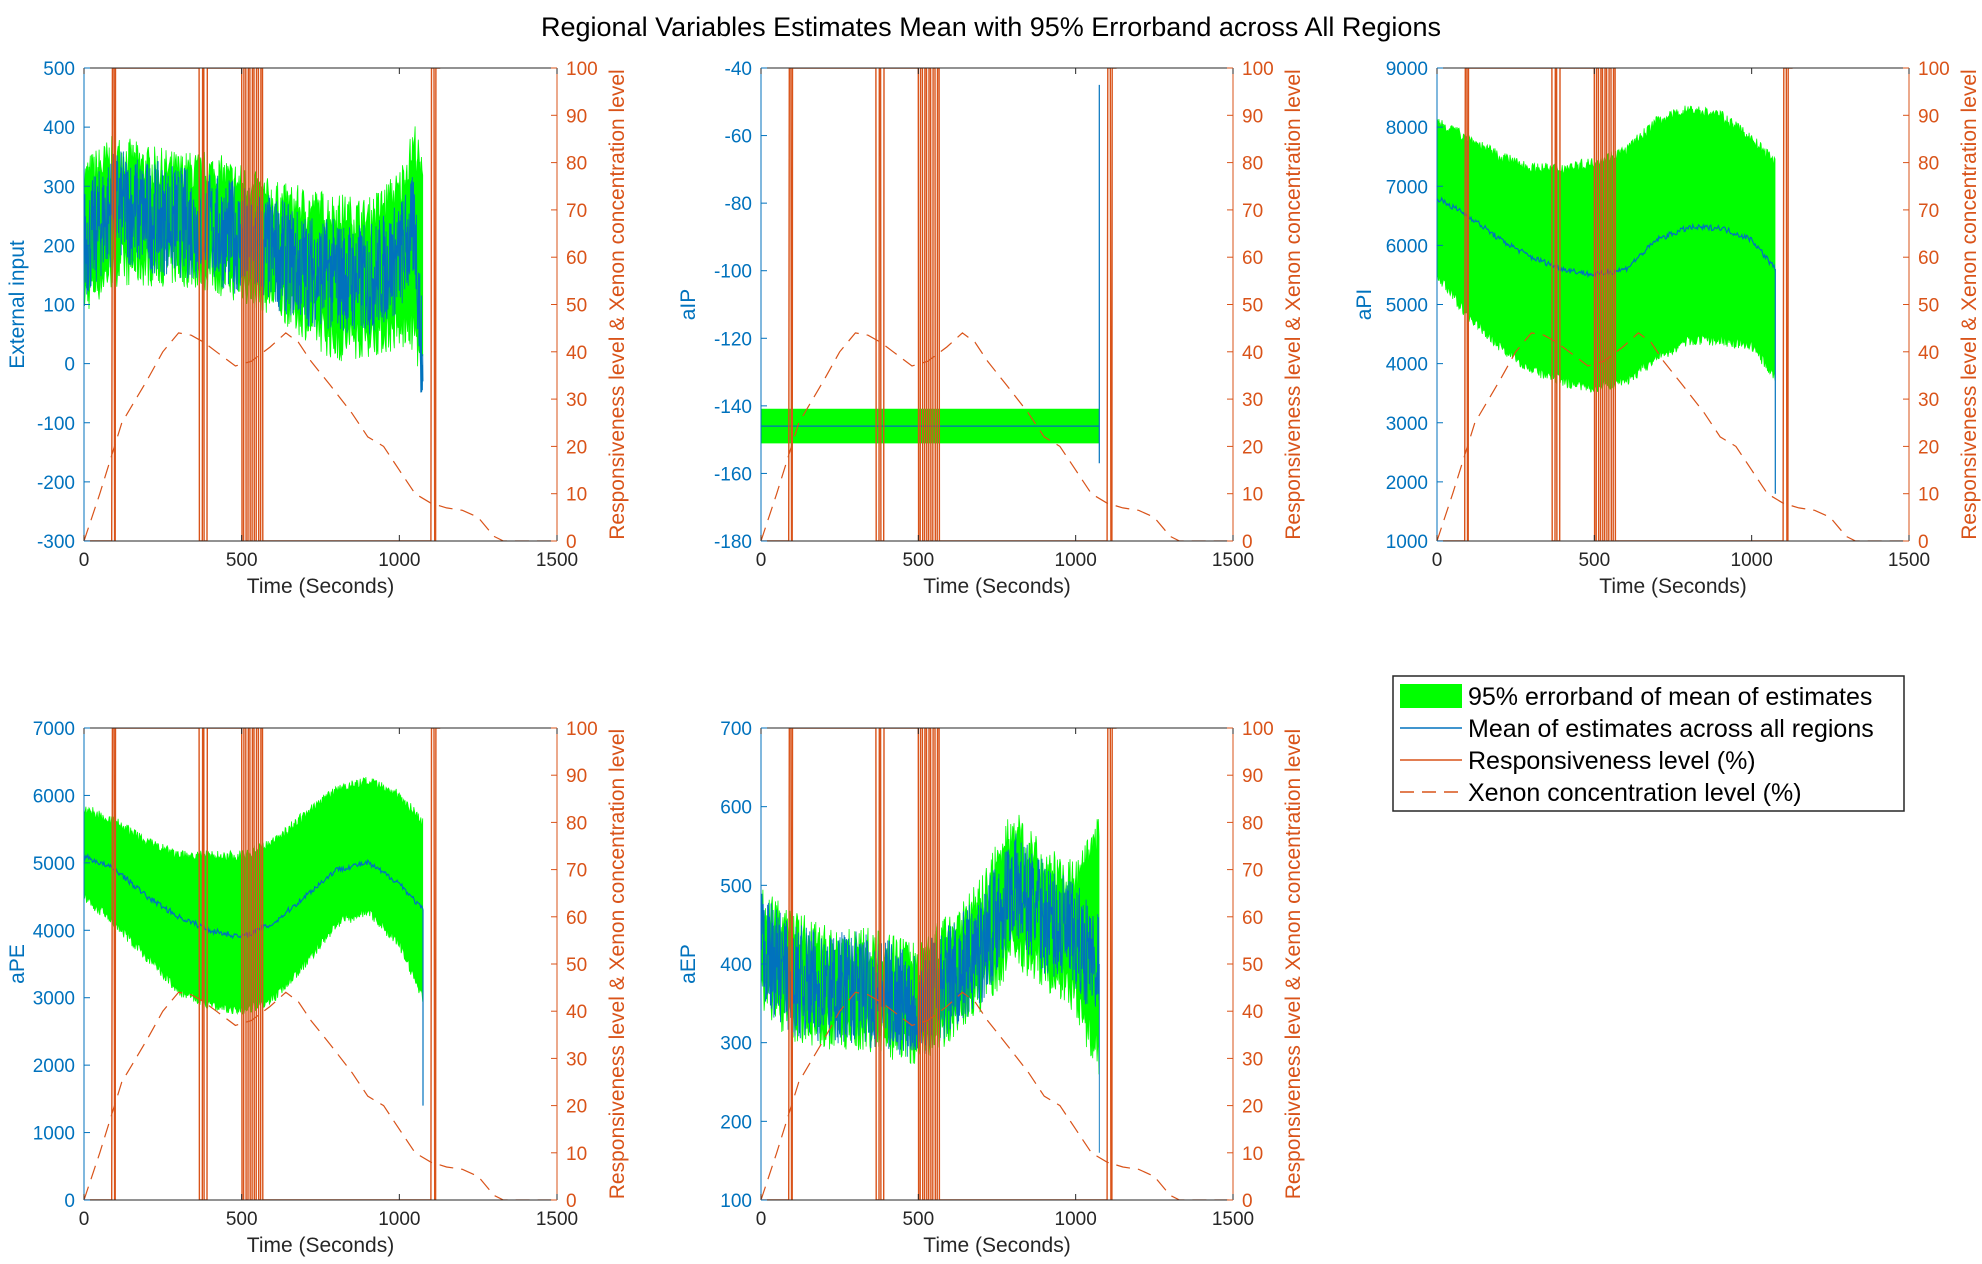 This screenshot has width=1982, height=1264. What do you see at coordinates (254, 896) in the screenshot?
I see `errorband-area` at bounding box center [254, 896].